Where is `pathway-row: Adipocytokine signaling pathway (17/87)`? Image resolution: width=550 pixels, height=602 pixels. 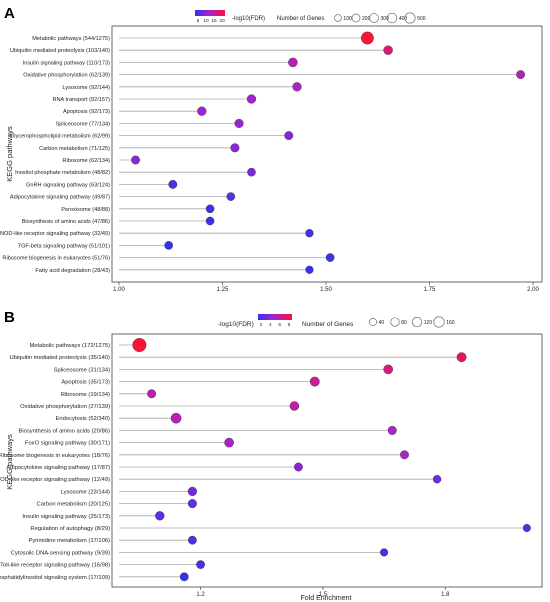 pathway-row: Adipocytokine signaling pathway (17/87) is located at coordinates (154, 467).